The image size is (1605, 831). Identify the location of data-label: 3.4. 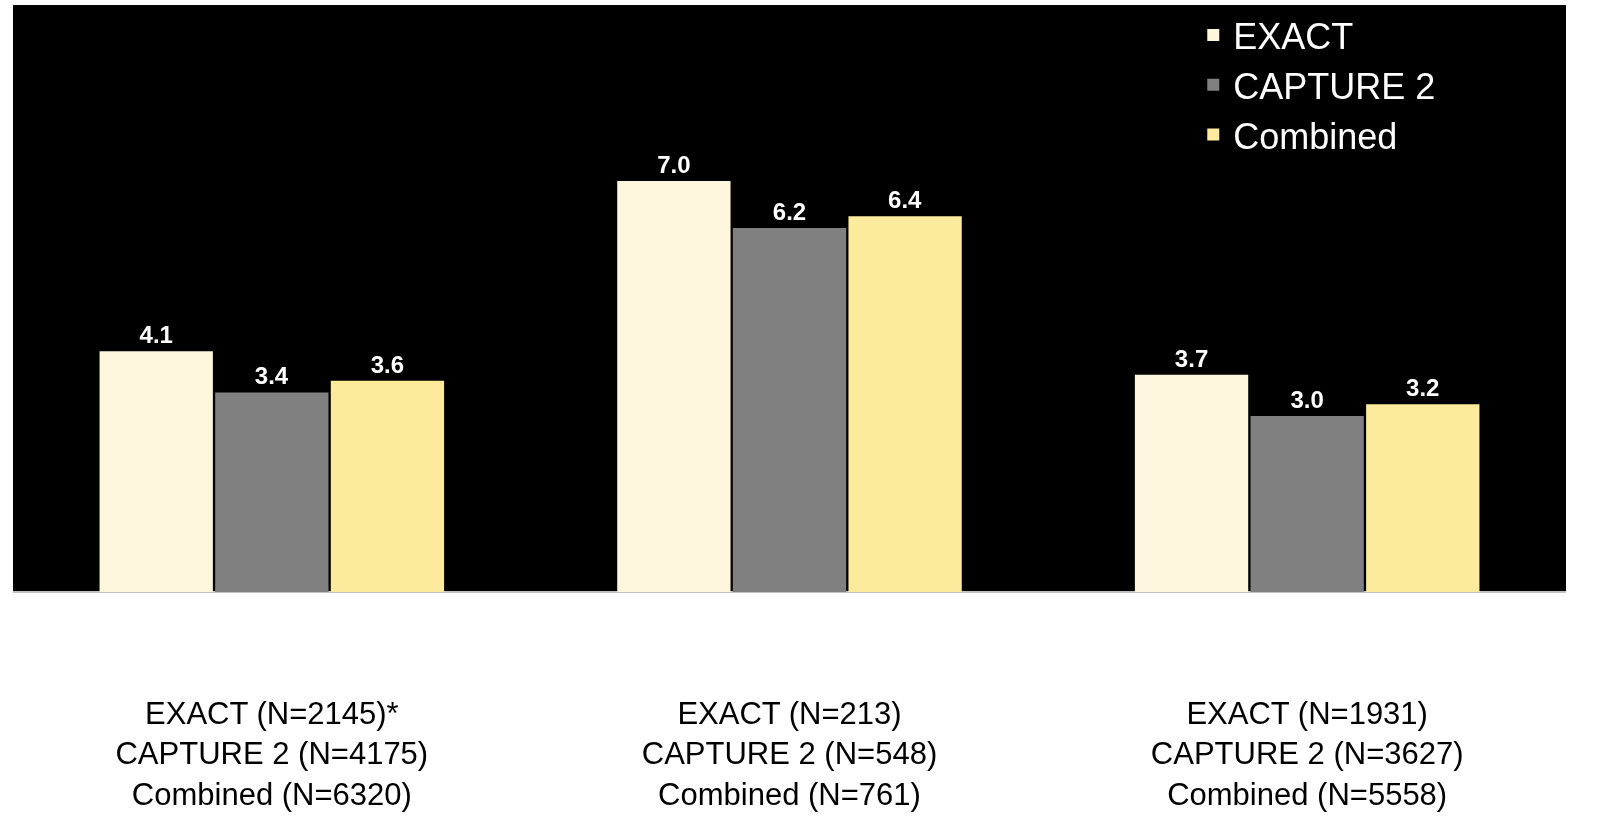
(271, 376).